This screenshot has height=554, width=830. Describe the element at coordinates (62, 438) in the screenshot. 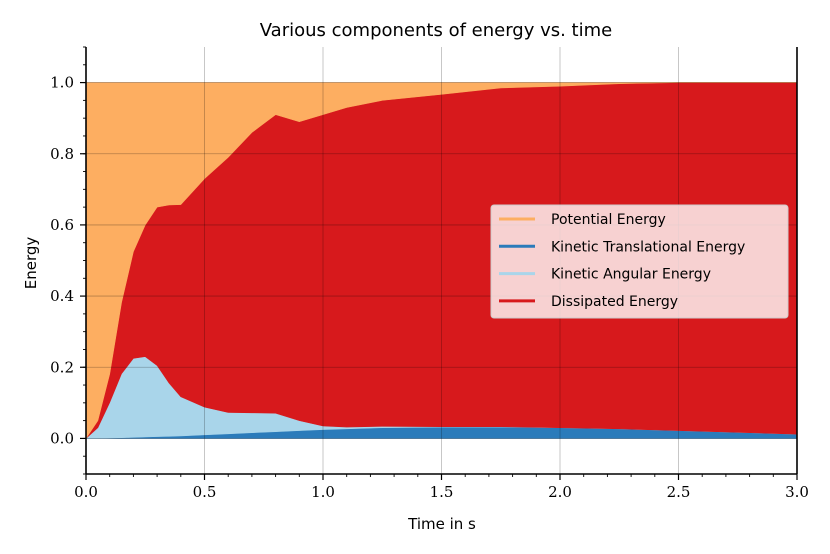

I see `y-tick-label: 0.0` at that location.